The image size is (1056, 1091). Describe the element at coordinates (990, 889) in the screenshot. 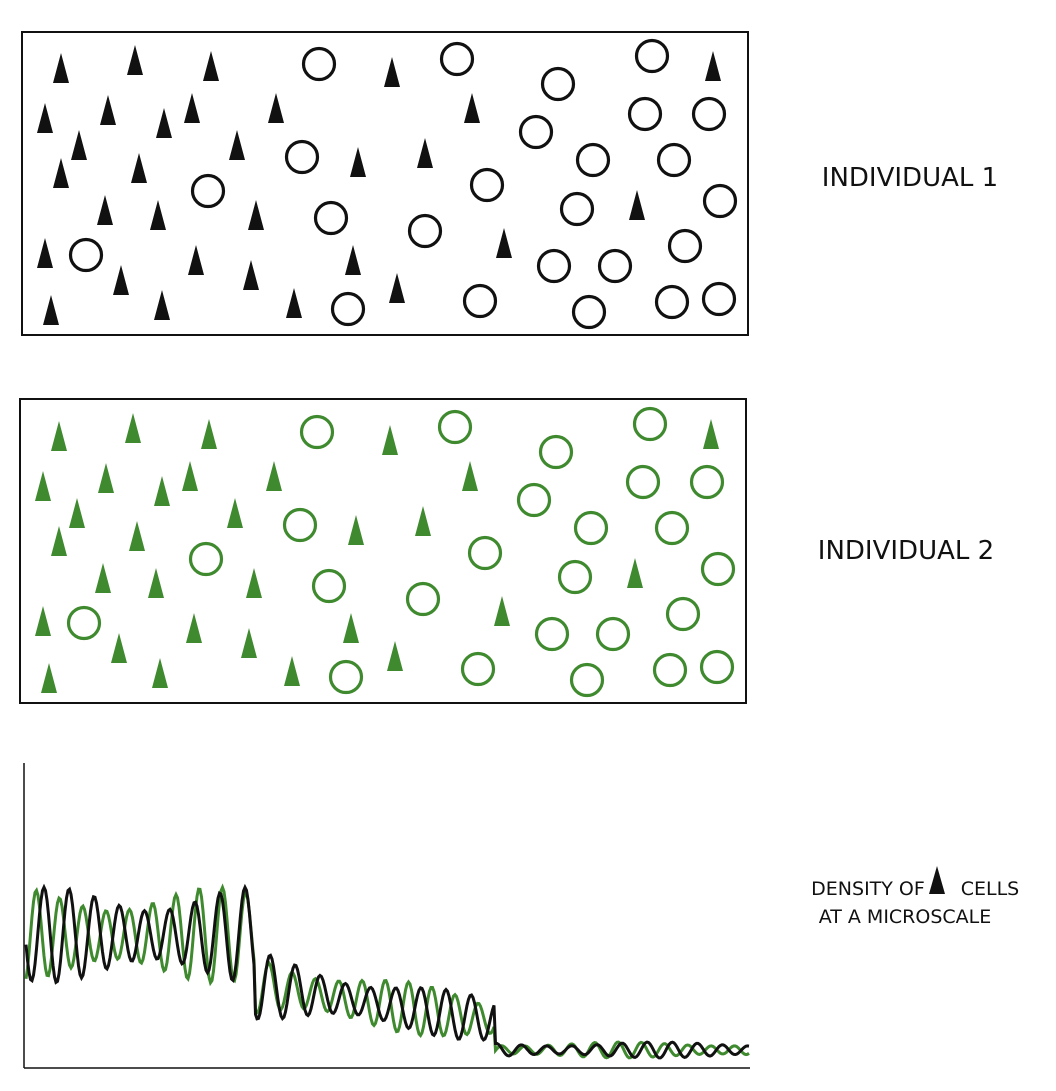

I see `density-label: CELLS` at that location.